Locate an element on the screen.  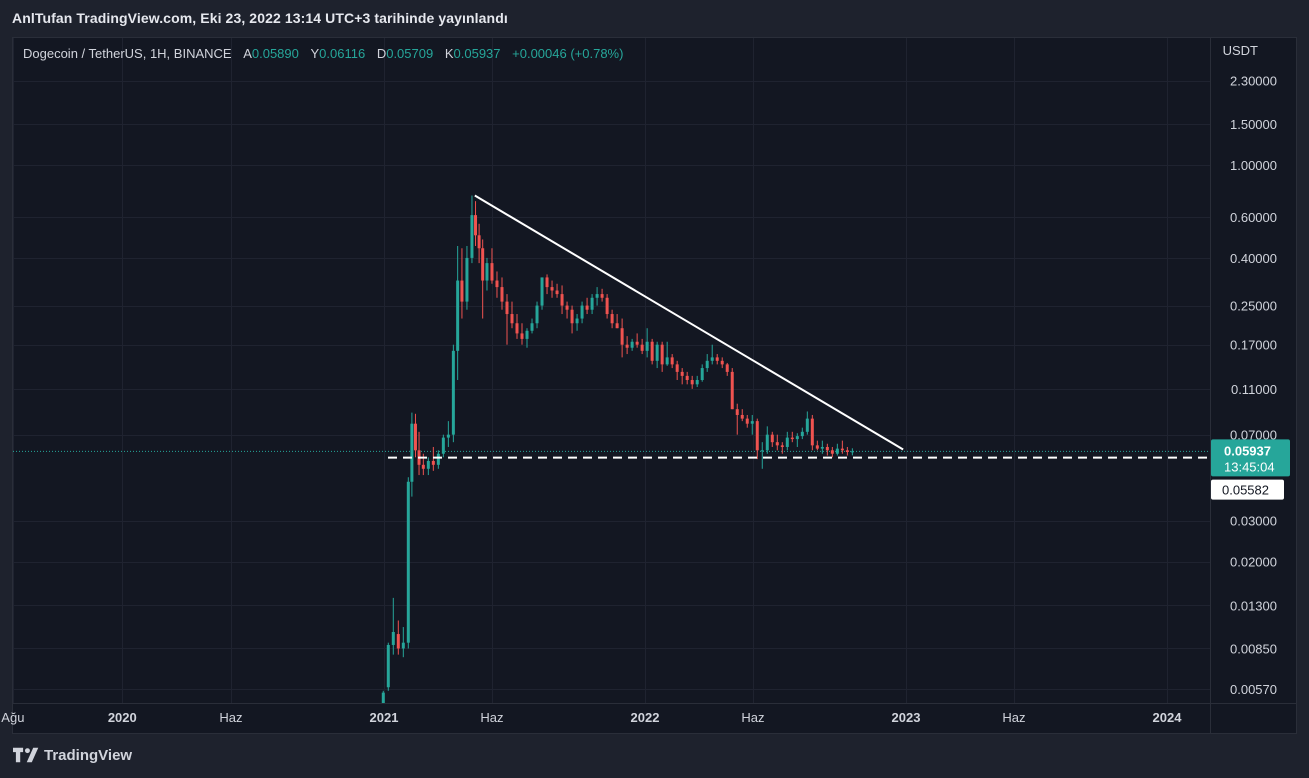
tradingview-brand: TradingView is located at coordinates (72, 755).